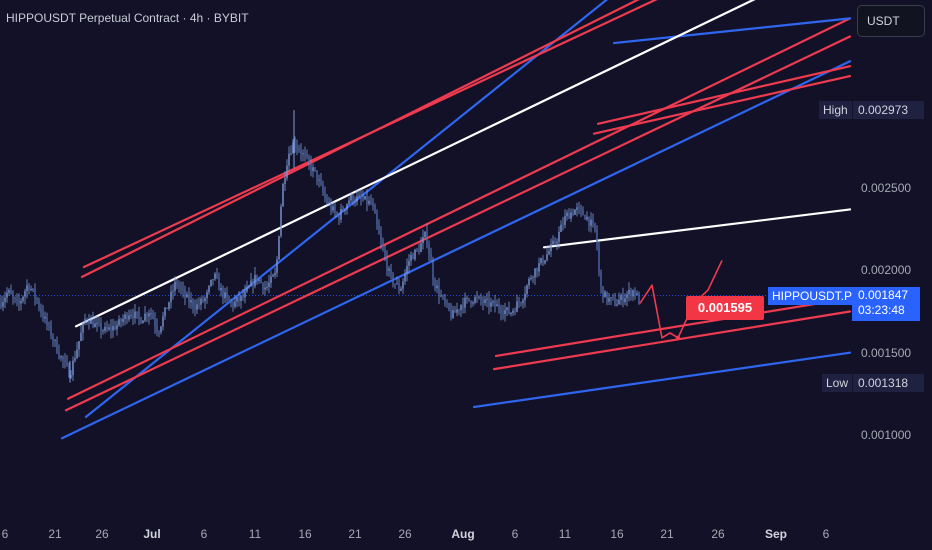 The width and height of the screenshot is (932, 550). What do you see at coordinates (678, 338) in the screenshot?
I see `target-marker` at bounding box center [678, 338].